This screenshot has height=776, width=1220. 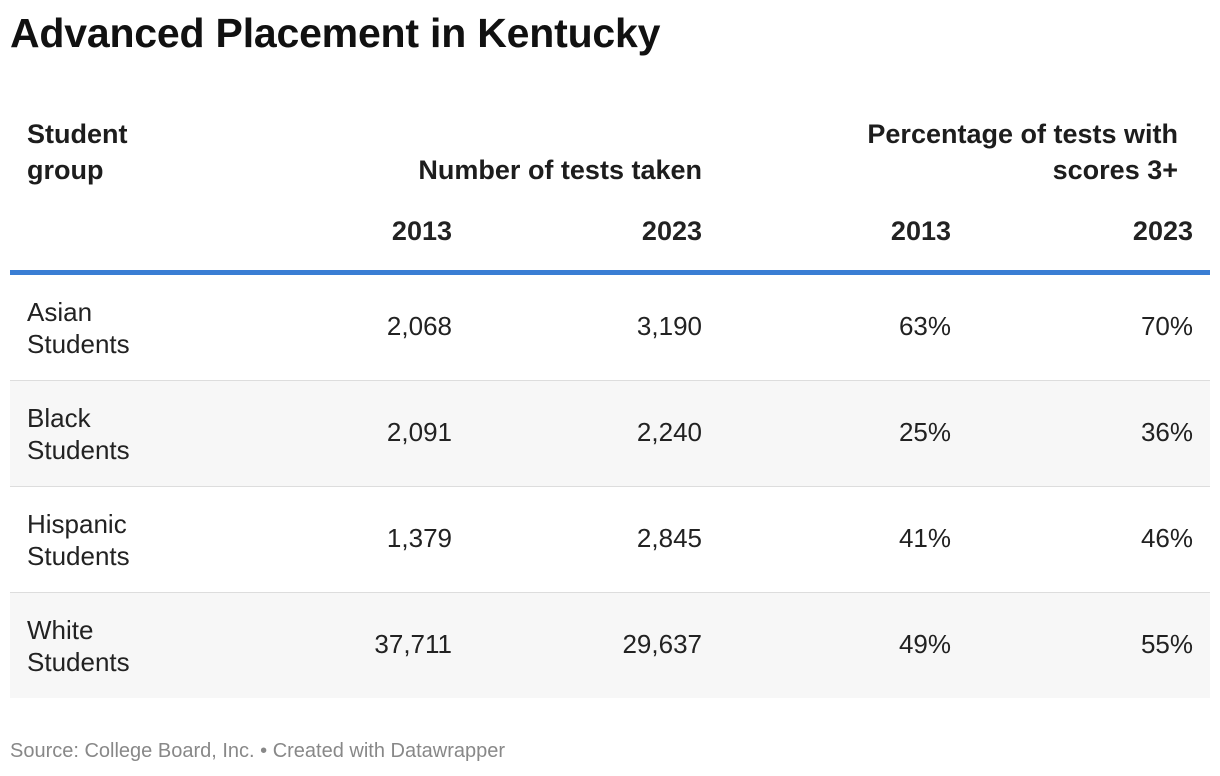 I want to click on cell-tests-2023: 3,190, so click(x=669, y=326).